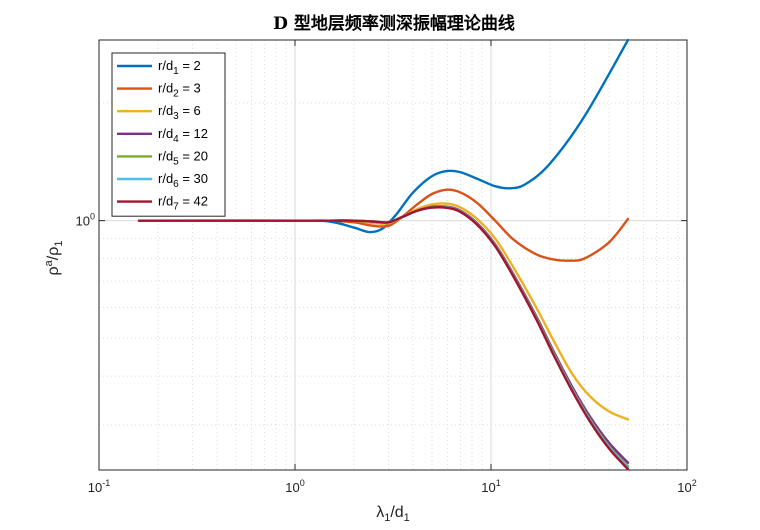  What do you see at coordinates (85, 220) in the screenshot?
I see `y-tick-label: 100` at bounding box center [85, 220].